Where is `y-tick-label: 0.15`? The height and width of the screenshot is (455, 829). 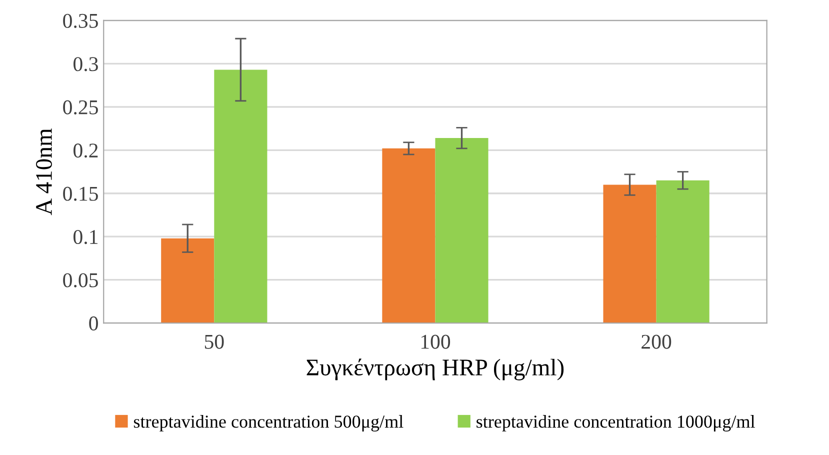
y-tick-label: 0.15 is located at coordinates (80, 193).